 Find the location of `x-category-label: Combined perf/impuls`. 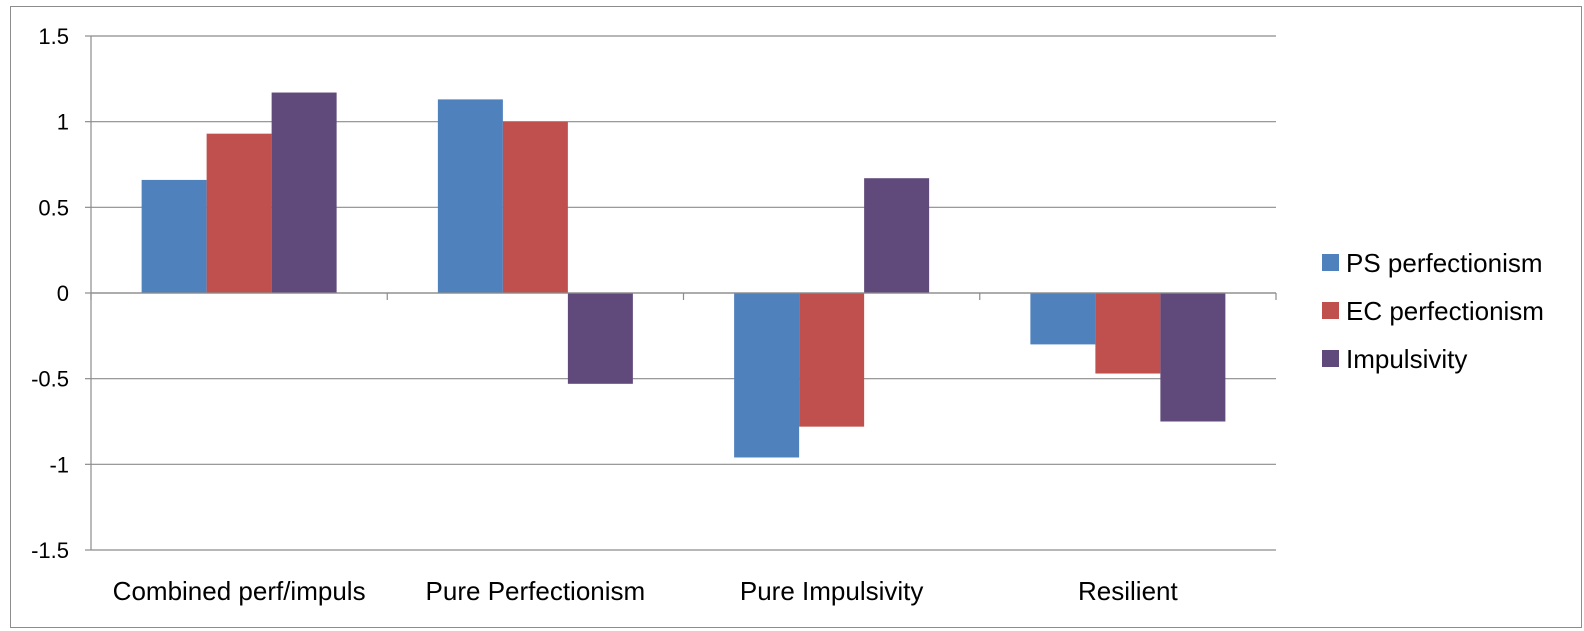

x-category-label: Combined perf/impuls is located at coordinates (239, 591).